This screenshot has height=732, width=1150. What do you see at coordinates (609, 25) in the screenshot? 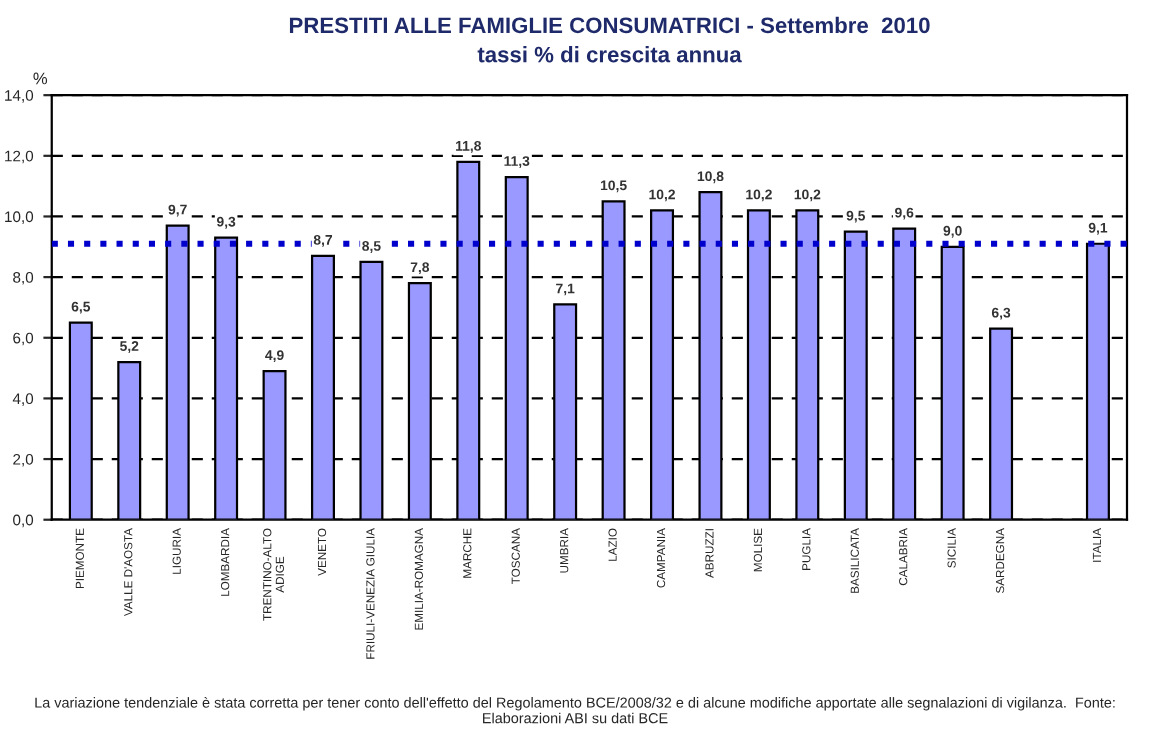
I see `chart-title: PRESTITI ALLE FAMIGLIE CONSUMATRICI - Settembre 2010` at bounding box center [609, 25].